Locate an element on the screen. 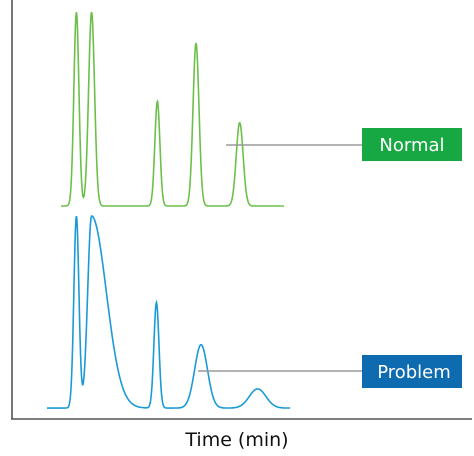 The image size is (474, 456). x-axis-label: Time (min) is located at coordinates (236, 440).